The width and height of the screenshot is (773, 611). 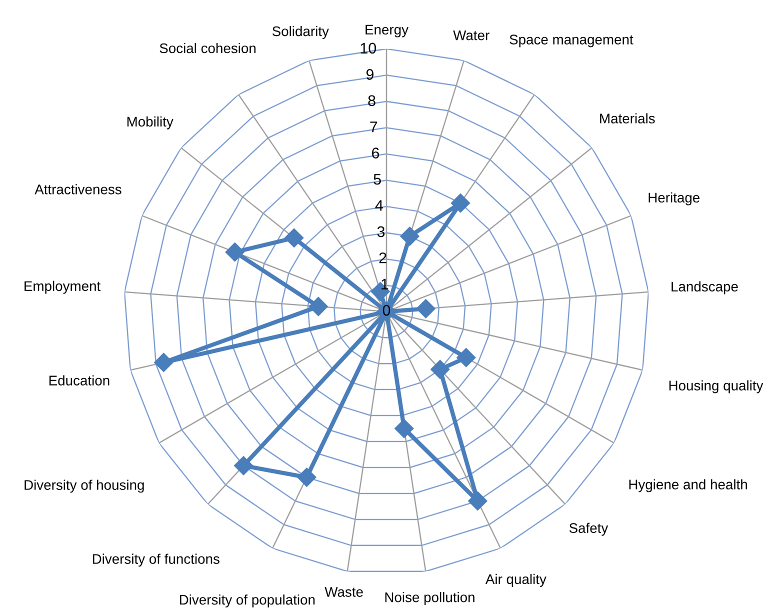 I want to click on y-tick-label: 2, so click(x=382, y=258).